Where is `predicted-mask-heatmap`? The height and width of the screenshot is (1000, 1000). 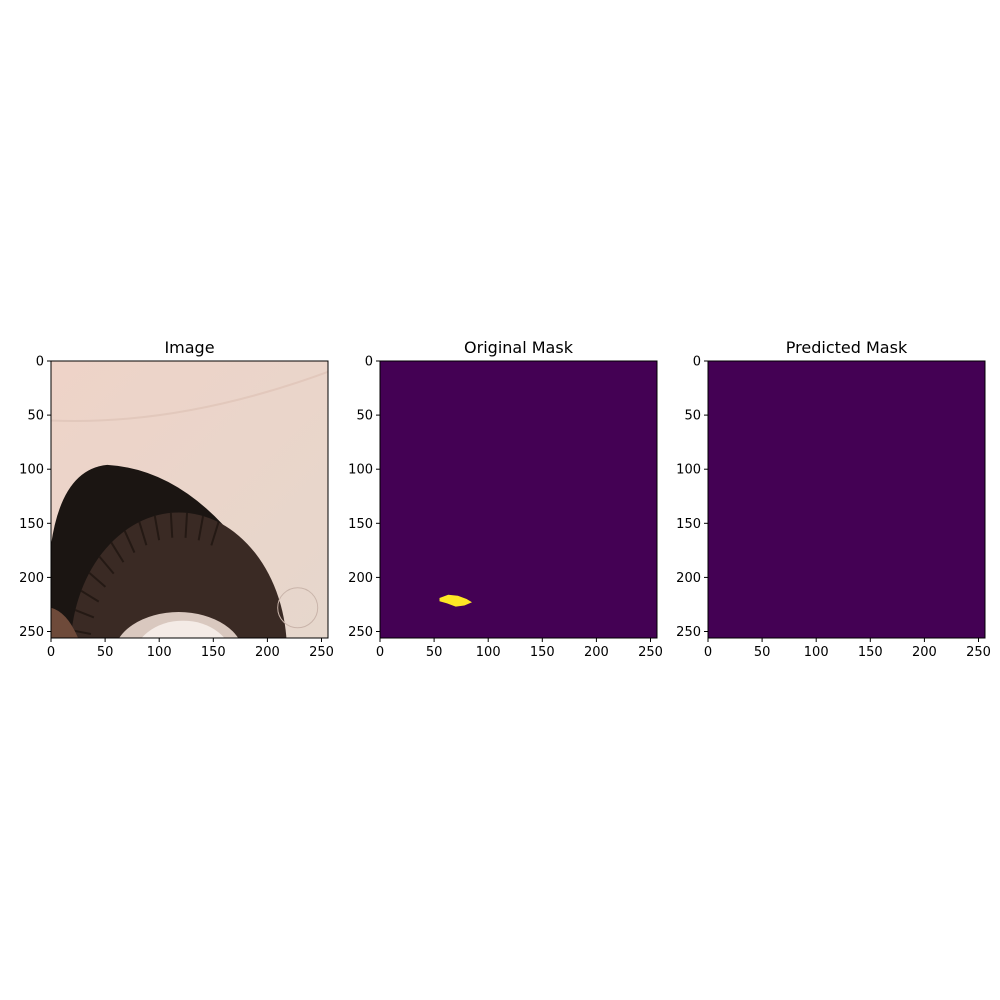 predicted-mask-heatmap is located at coordinates (846, 499).